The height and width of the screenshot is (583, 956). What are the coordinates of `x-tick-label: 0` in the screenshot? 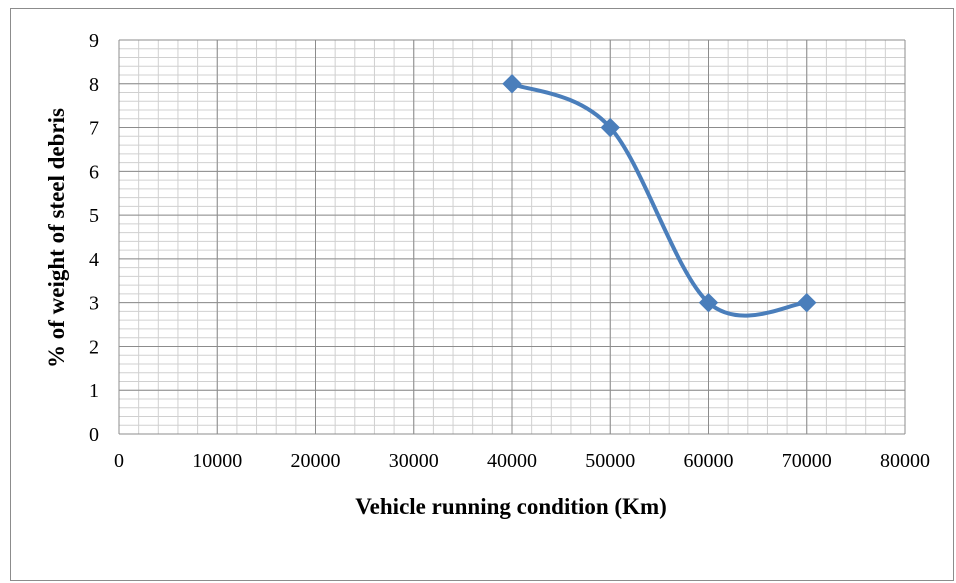 It's located at (119, 461).